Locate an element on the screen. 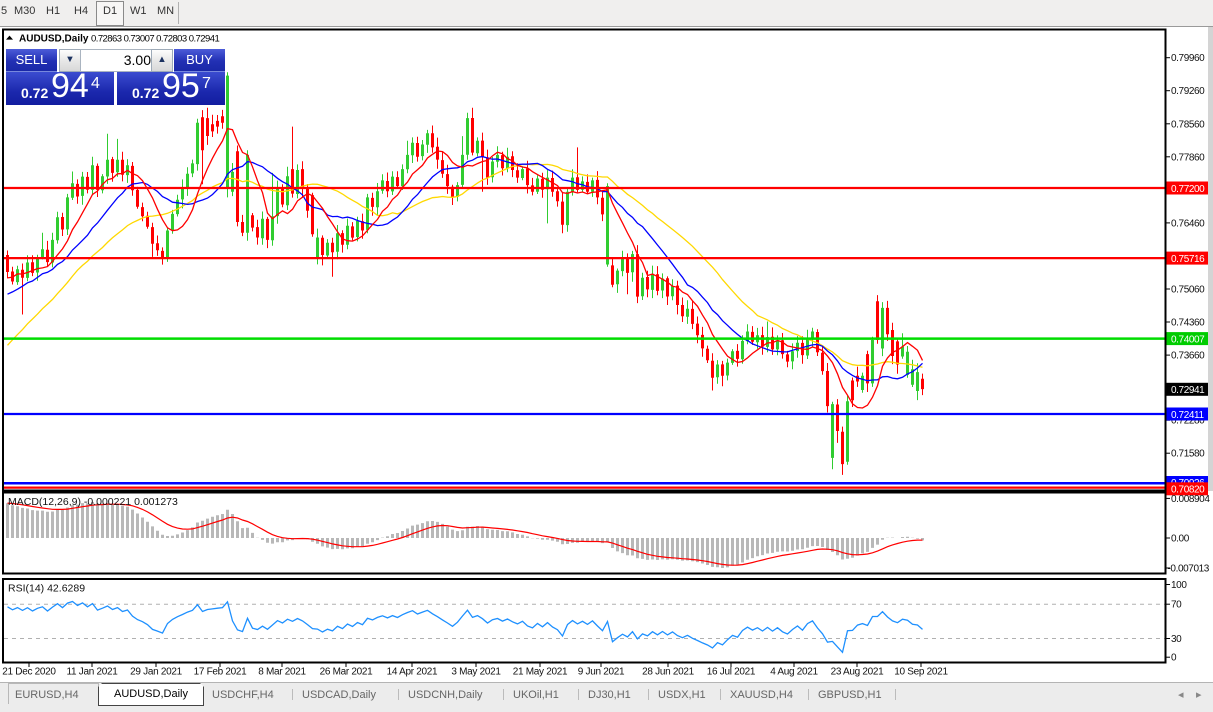  svg-text: 30 is located at coordinates (1176, 639).